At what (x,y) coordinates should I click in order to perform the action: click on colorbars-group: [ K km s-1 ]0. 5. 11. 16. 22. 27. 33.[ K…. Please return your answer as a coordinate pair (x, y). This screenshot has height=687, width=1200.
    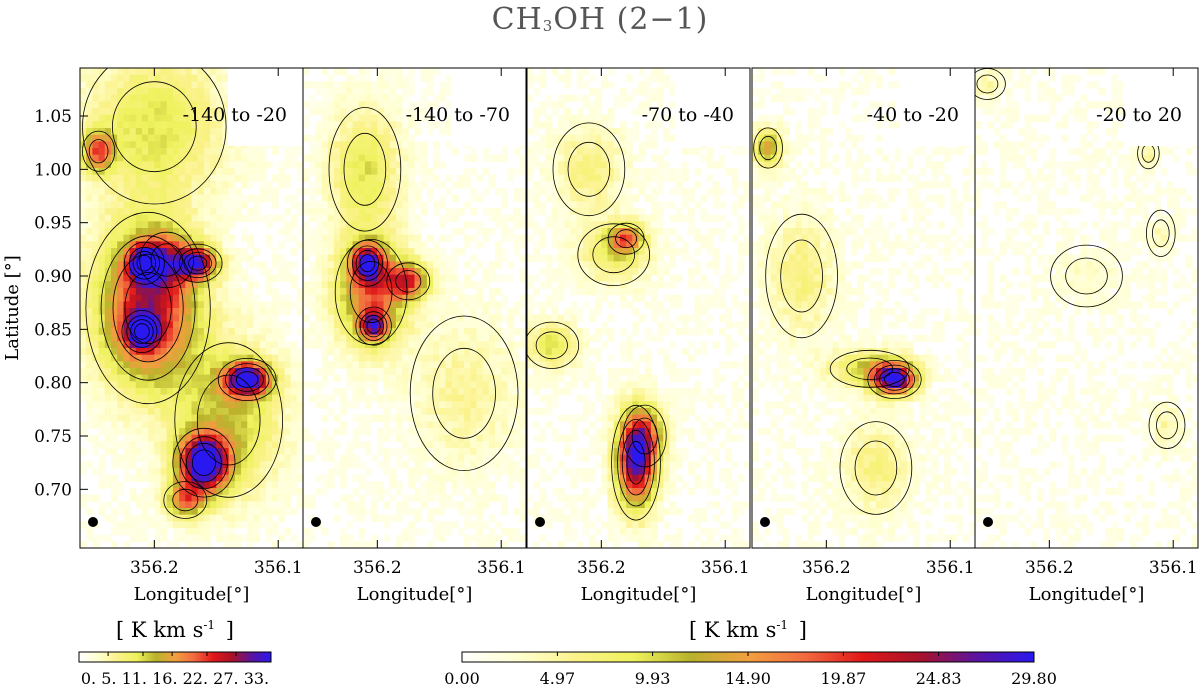
    Looking at the image, I should click on (567, 652).